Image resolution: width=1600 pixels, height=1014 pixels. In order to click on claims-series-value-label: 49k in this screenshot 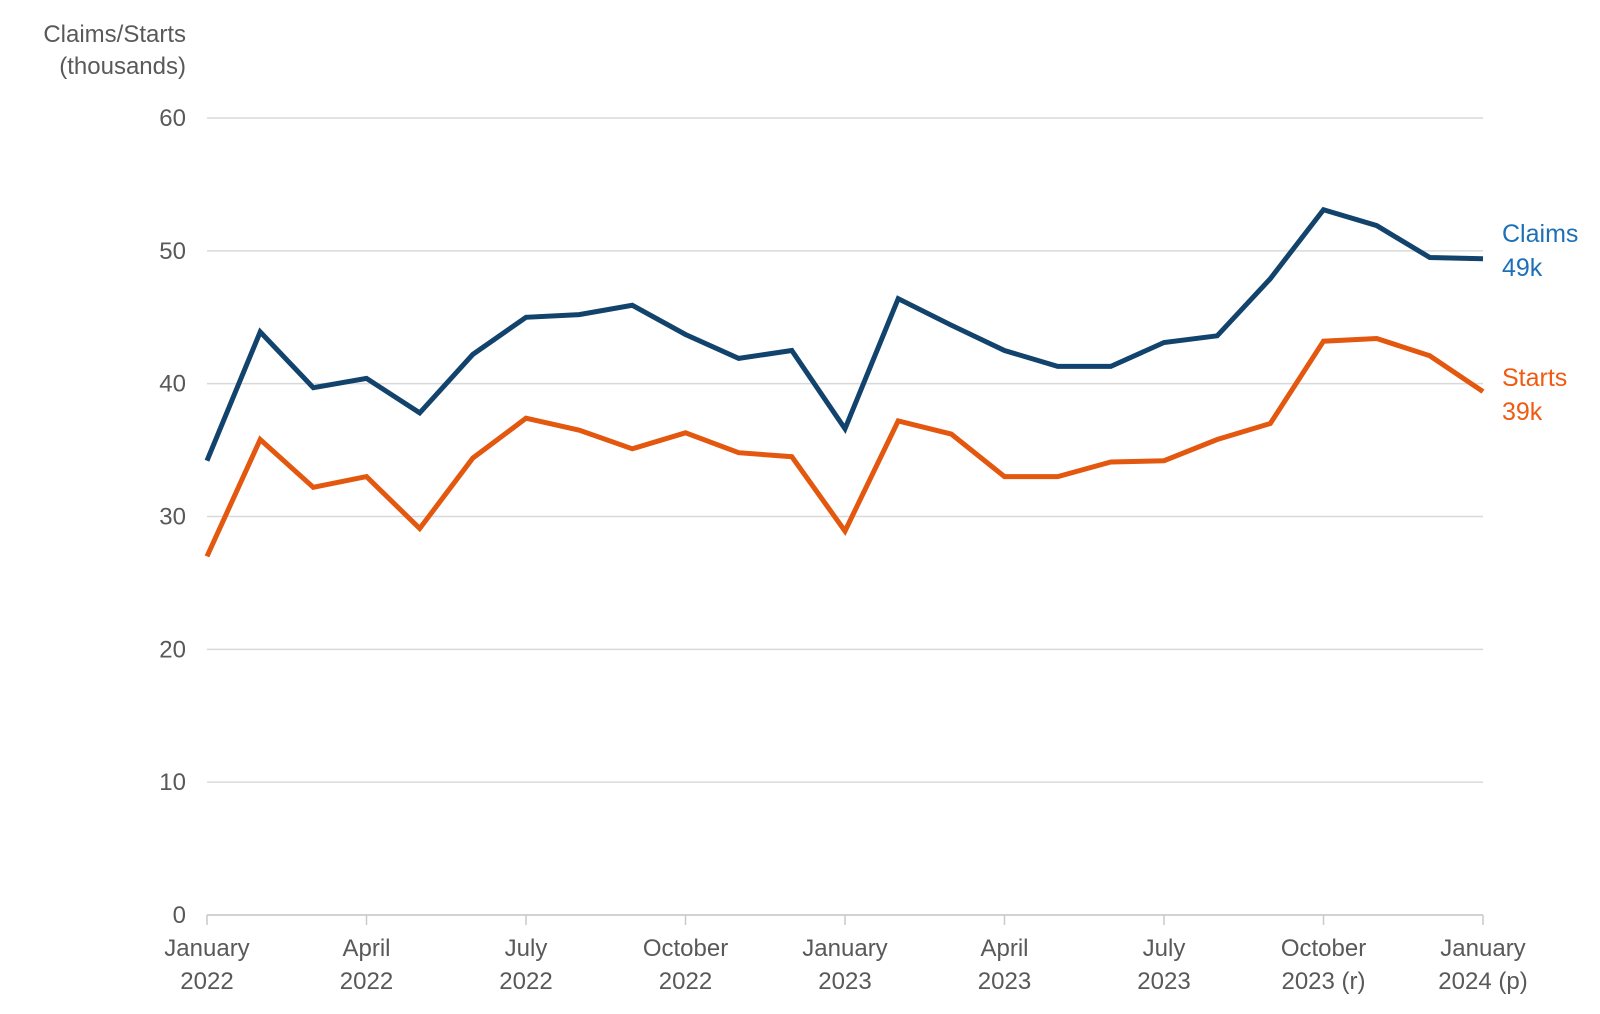, I will do `click(1522, 268)`.